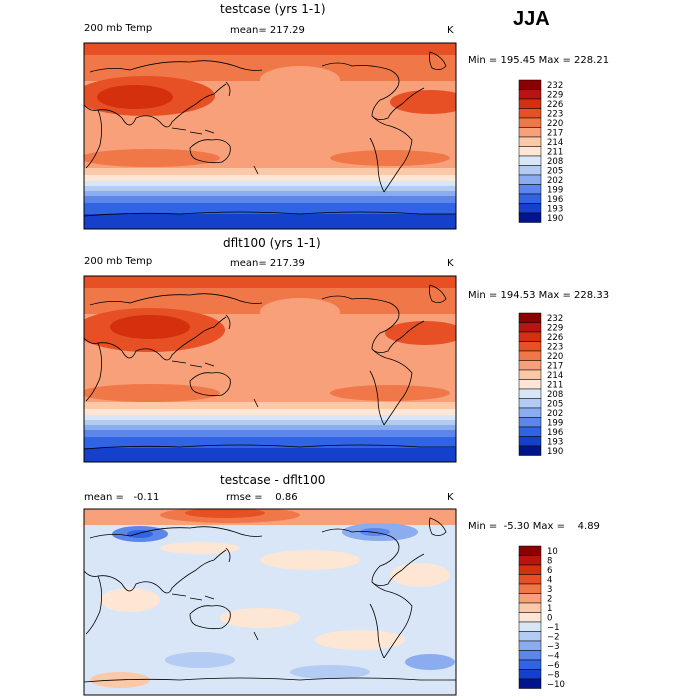 This screenshot has height=700, width=700. What do you see at coordinates (225, 513) in the screenshot?
I see `map3-north-warm-core` at bounding box center [225, 513].